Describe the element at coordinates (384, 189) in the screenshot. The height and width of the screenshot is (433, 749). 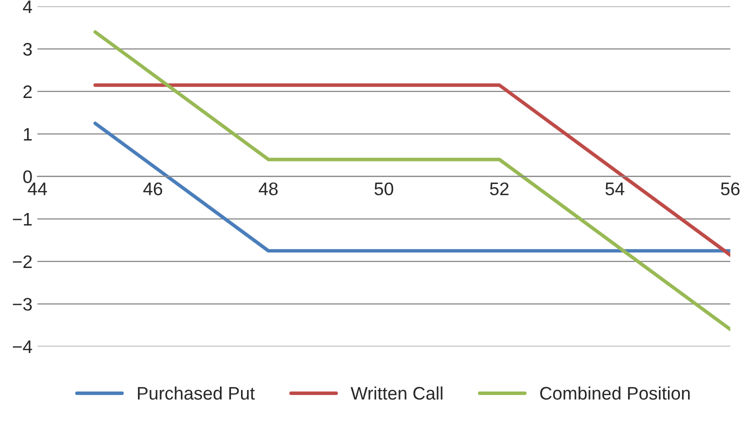
I see `x-tick-label: 50` at that location.